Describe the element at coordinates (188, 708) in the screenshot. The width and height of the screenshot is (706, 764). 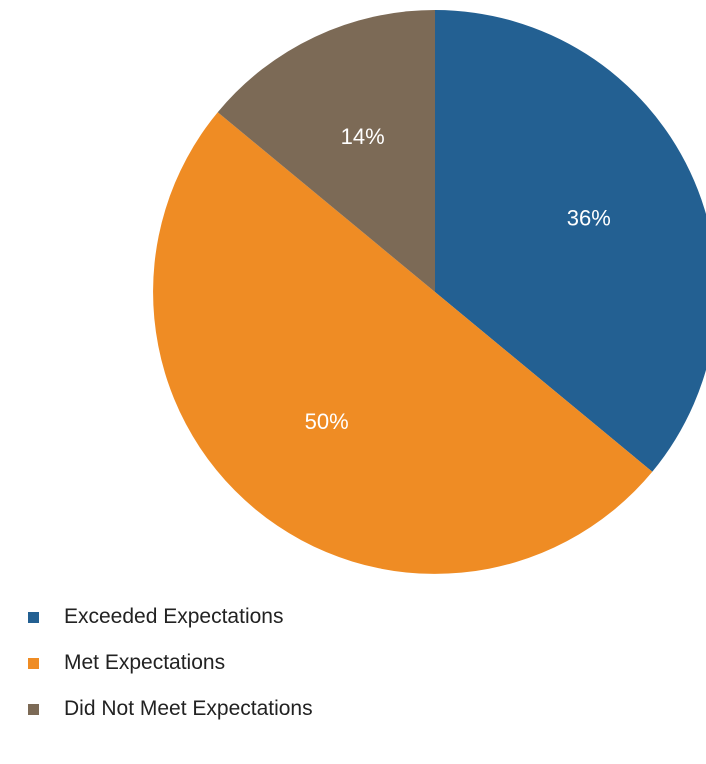
I see `legend-label-did-not-meet: Did Not Meet Expectations` at that location.